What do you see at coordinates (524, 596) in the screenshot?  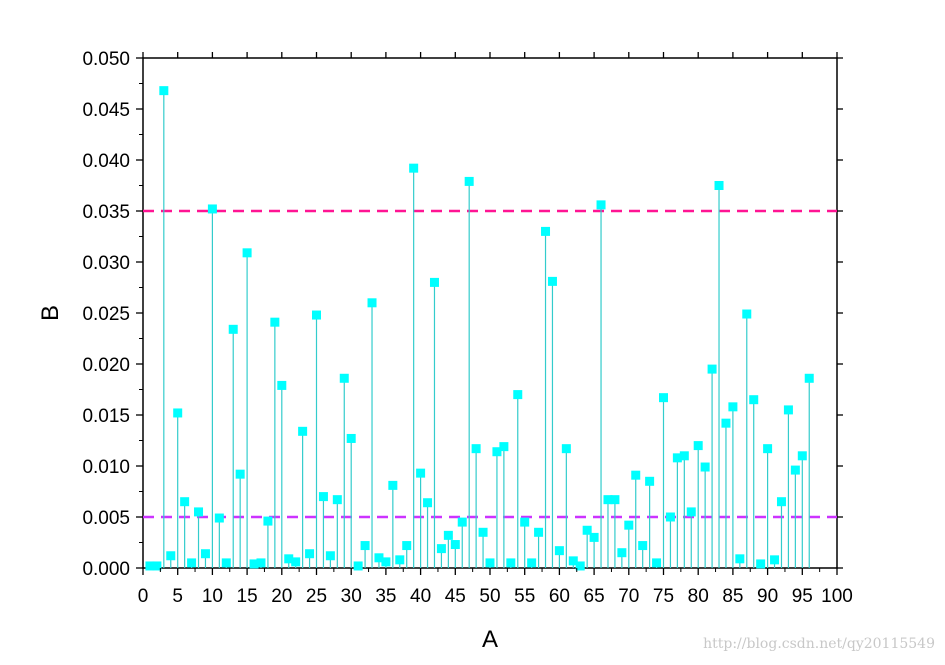 I see `x-tick-label: 55` at bounding box center [524, 596].